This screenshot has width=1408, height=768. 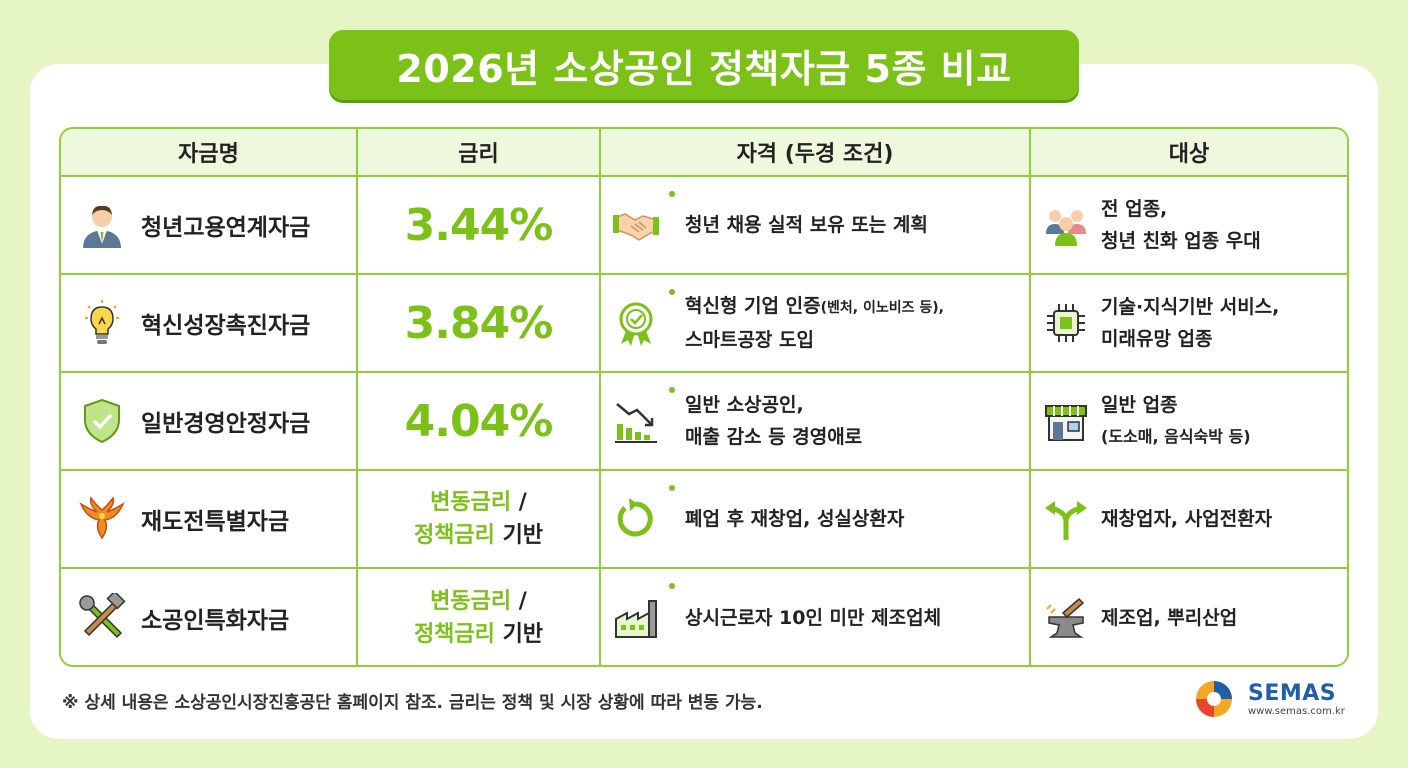 What do you see at coordinates (636, 619) in the screenshot?
I see `factory-icon` at bounding box center [636, 619].